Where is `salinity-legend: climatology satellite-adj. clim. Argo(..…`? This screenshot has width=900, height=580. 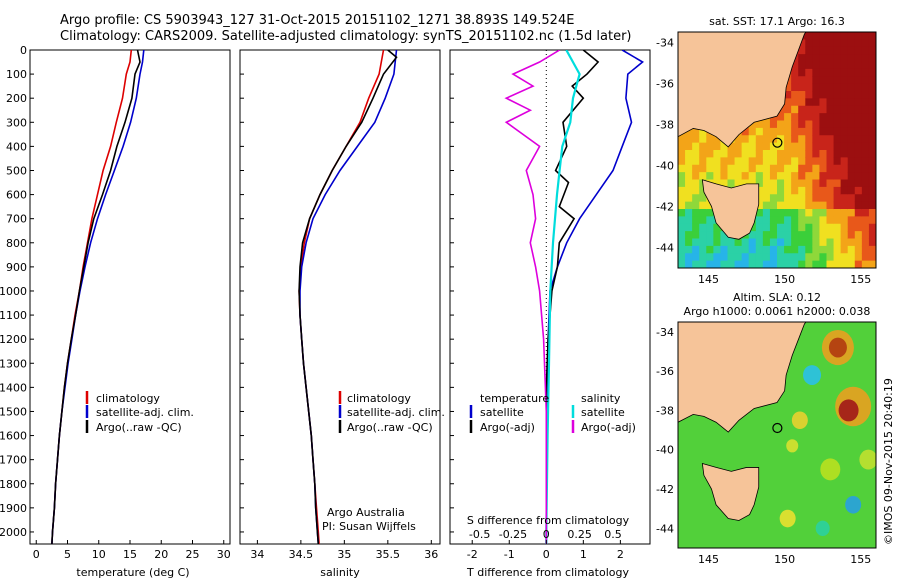 salinity-legend: climatology satellite-adj. clim. Argo(..… is located at coordinates (383, 462).